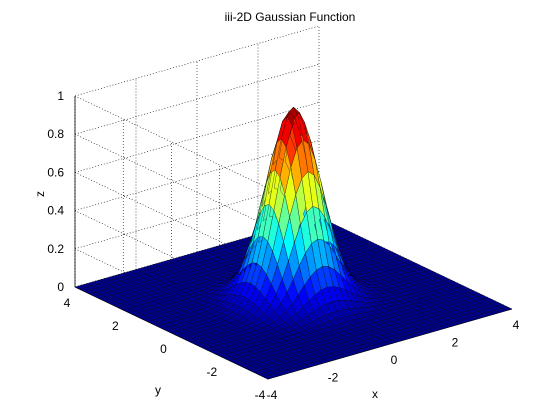 This screenshot has height=420, width=560. Describe the element at coordinates (115, 326) in the screenshot. I see `y-tick-label: 2` at that location.